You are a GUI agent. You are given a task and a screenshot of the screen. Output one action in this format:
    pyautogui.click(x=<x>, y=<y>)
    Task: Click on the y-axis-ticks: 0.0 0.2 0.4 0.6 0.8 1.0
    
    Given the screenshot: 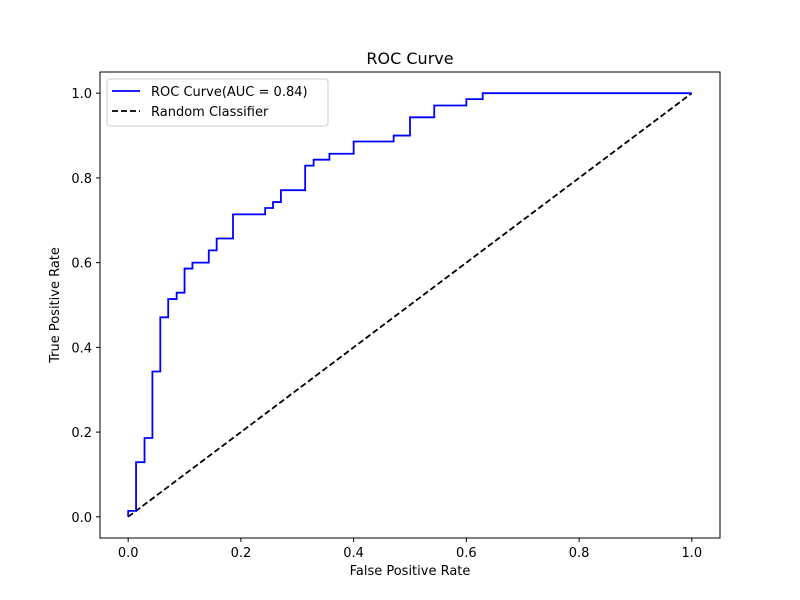 What is the action you would take?
    pyautogui.click(x=85, y=306)
    